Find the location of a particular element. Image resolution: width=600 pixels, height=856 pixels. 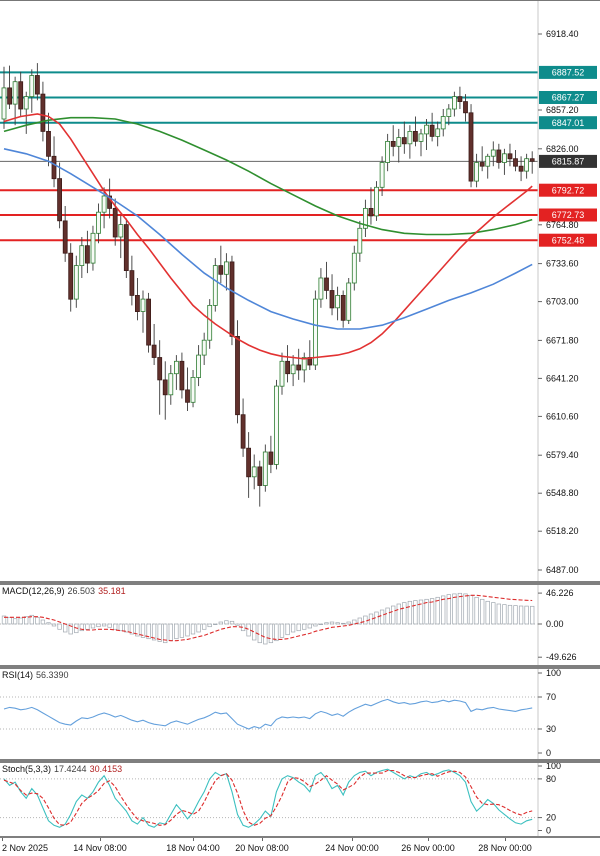

price-tick-label: 6518.20 is located at coordinates (562, 531).